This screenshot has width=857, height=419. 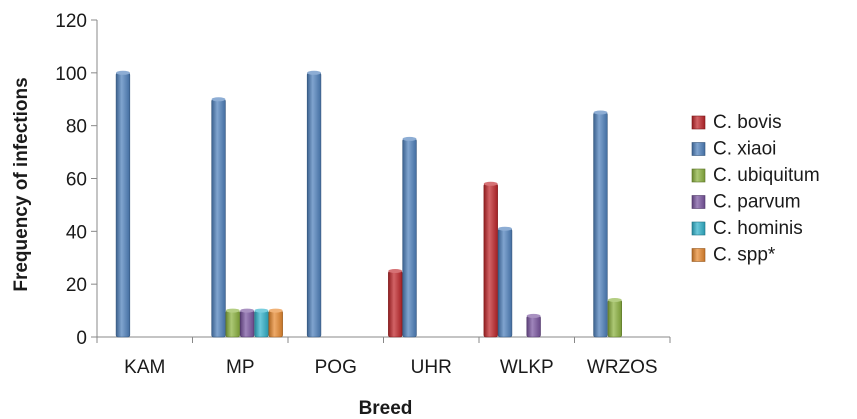 I want to click on y-axis: 0 20 40 60 80 100 120, so click(x=76, y=180).